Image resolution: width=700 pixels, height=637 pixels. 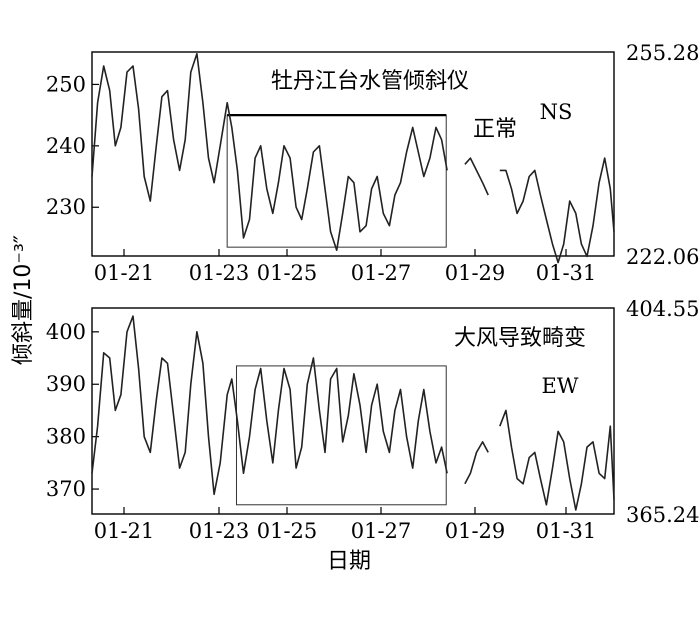 What do you see at coordinates (66, 437) in the screenshot?
I see `y-tick-label: 380` at bounding box center [66, 437].